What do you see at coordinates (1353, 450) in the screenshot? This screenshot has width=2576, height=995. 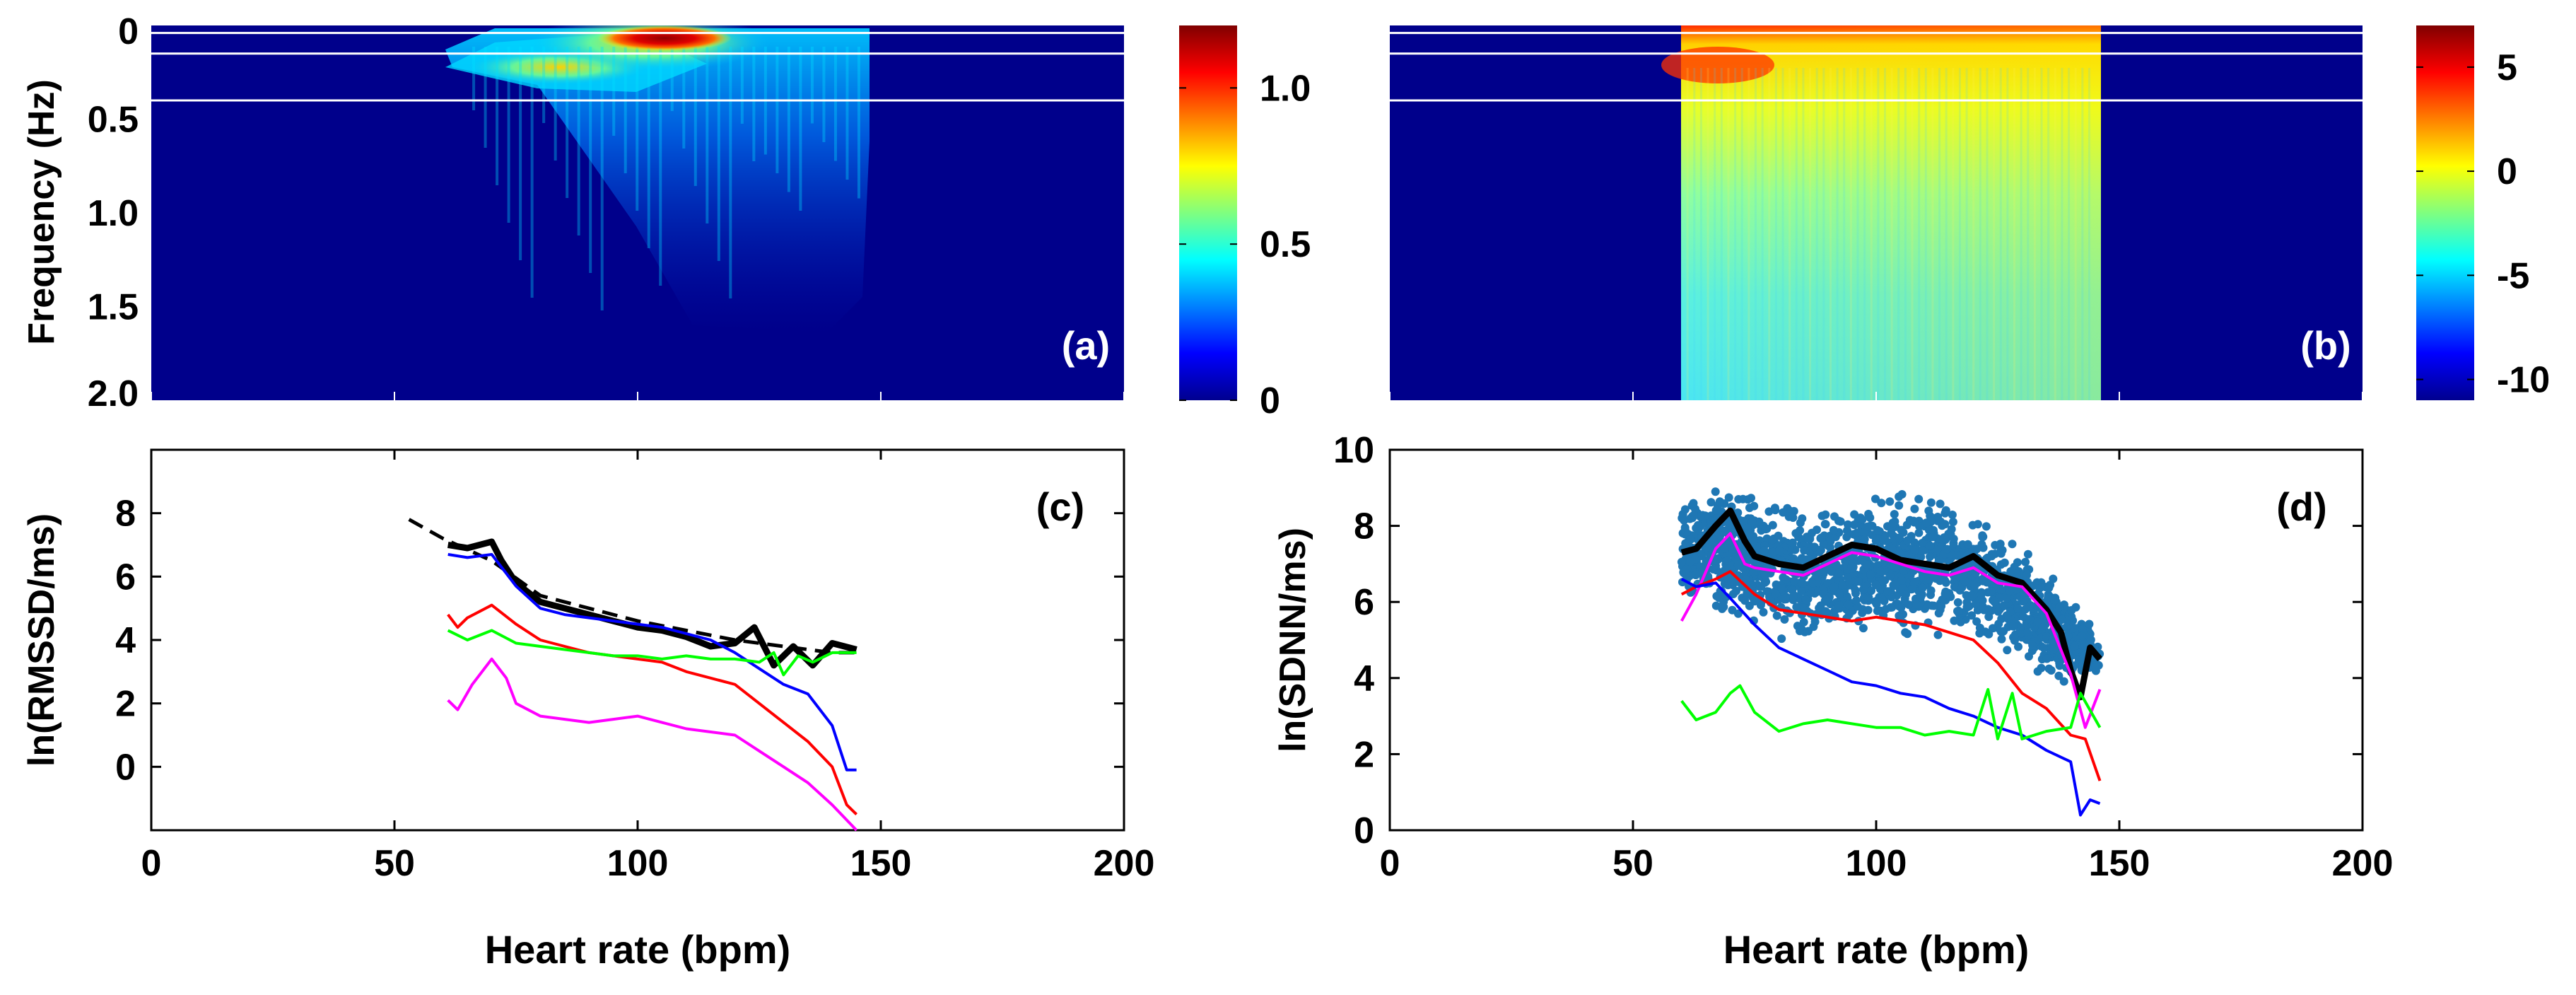 I see `y-tick-label-d: 10` at bounding box center [1353, 450].